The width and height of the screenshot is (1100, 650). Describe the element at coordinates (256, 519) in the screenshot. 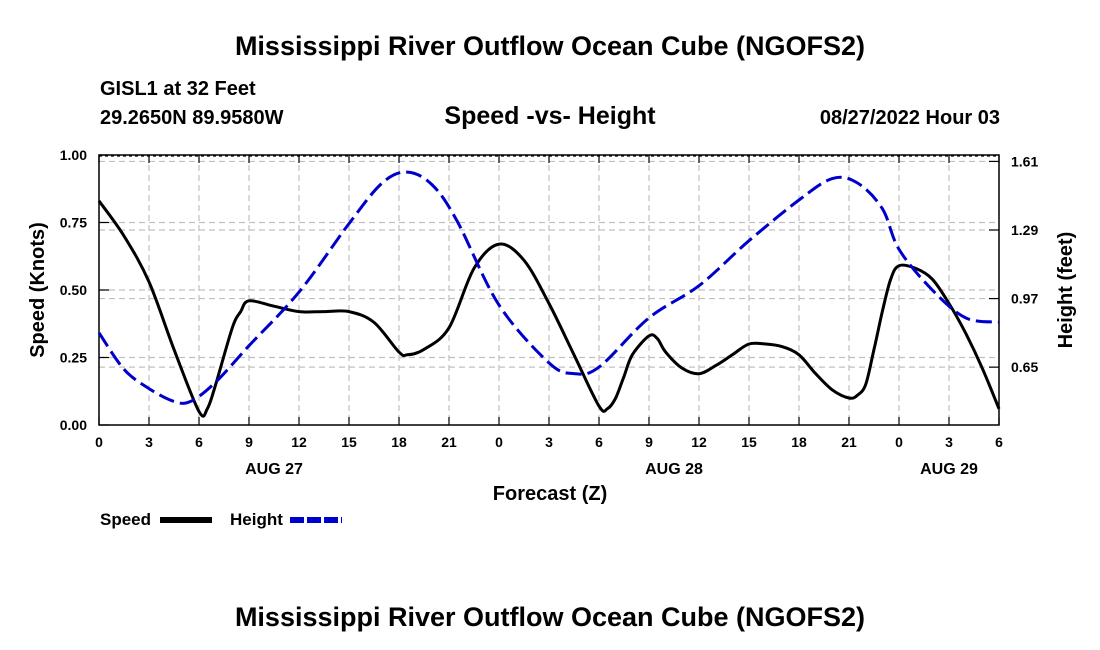

I see `legend-label-height: Height` at that location.